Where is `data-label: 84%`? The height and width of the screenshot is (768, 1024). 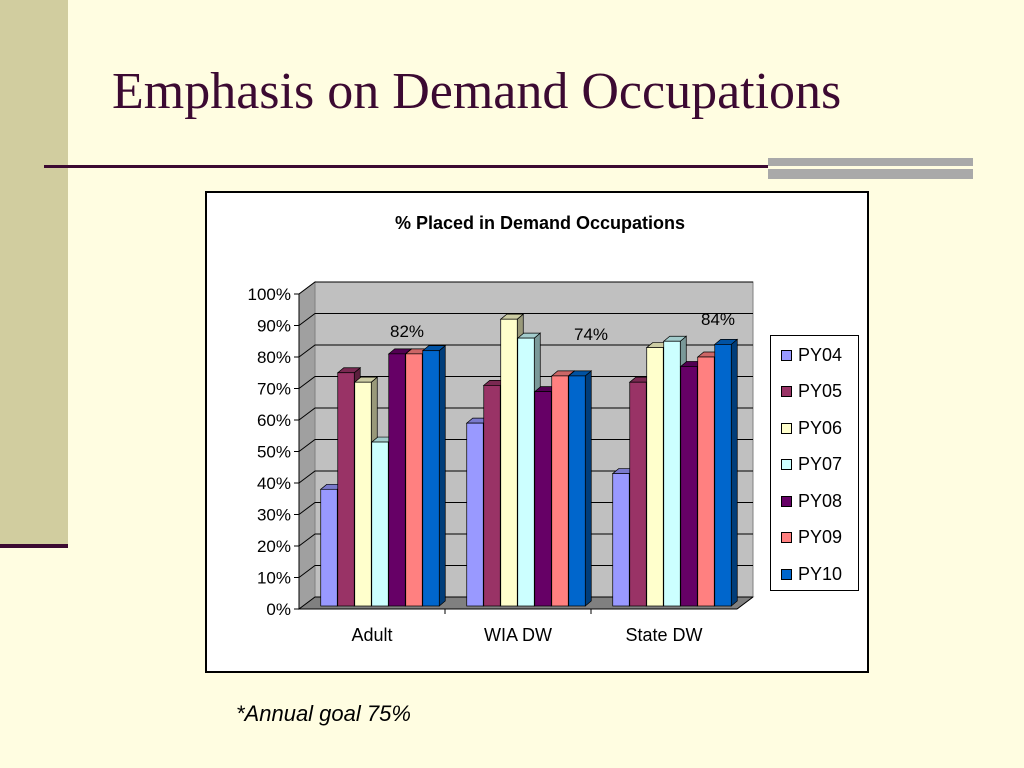 data-label: 84% is located at coordinates (718, 319).